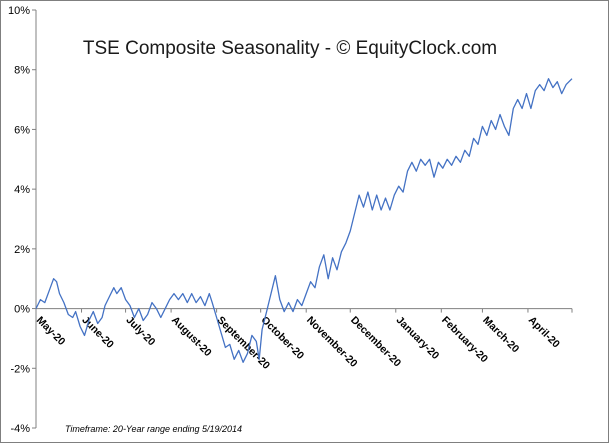 The image size is (609, 443). What do you see at coordinates (22, 71) in the screenshot?
I see `y-tick-label: 8%` at bounding box center [22, 71].